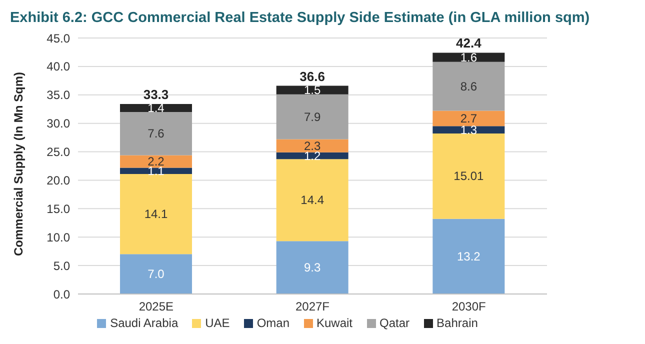 The image size is (645, 344). I want to click on data-label: 13.2, so click(468, 256).